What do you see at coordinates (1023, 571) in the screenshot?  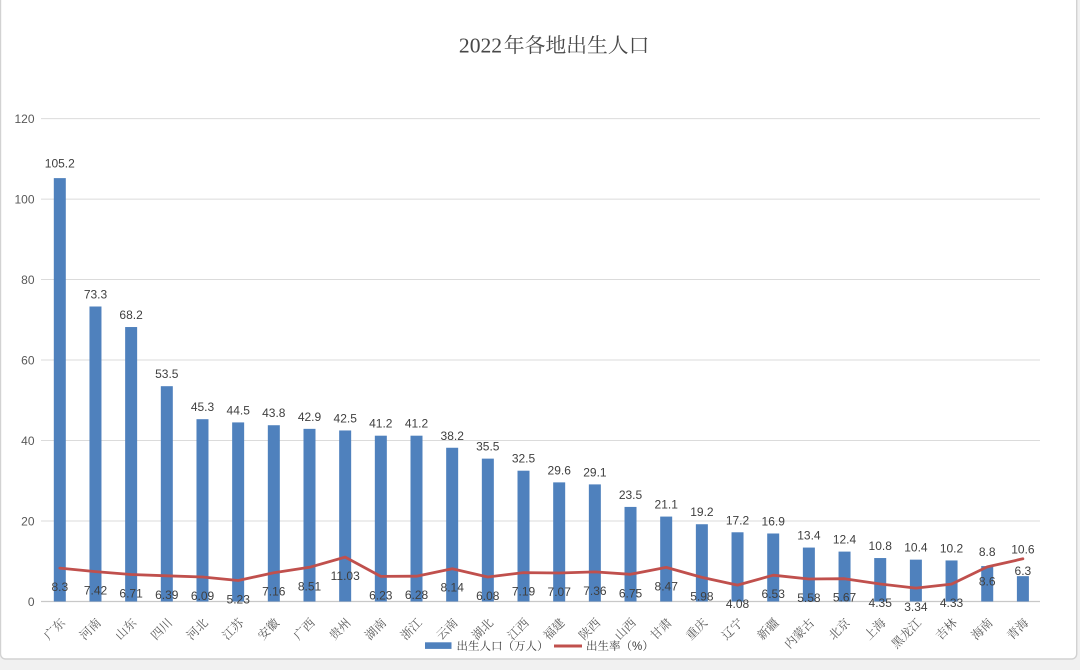 I see `svg-text: 6.3` at bounding box center [1023, 571].